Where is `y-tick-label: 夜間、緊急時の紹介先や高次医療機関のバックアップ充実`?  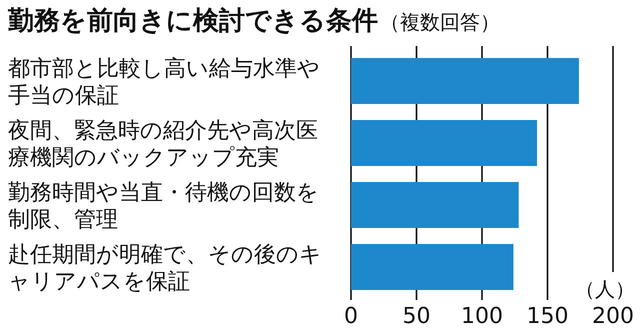 y-tick-label: 夜間、緊急時の紹介先や高次医療機関のバックアップ充実 is located at coordinates (163, 144).